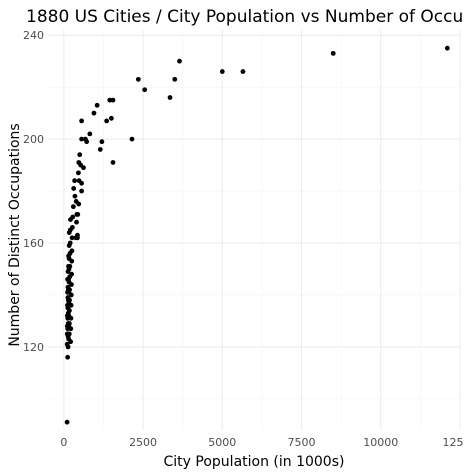 The width and height of the screenshot is (464, 475). What do you see at coordinates (222, 442) in the screenshot?
I see `x-tick-label: 5000` at bounding box center [222, 442].